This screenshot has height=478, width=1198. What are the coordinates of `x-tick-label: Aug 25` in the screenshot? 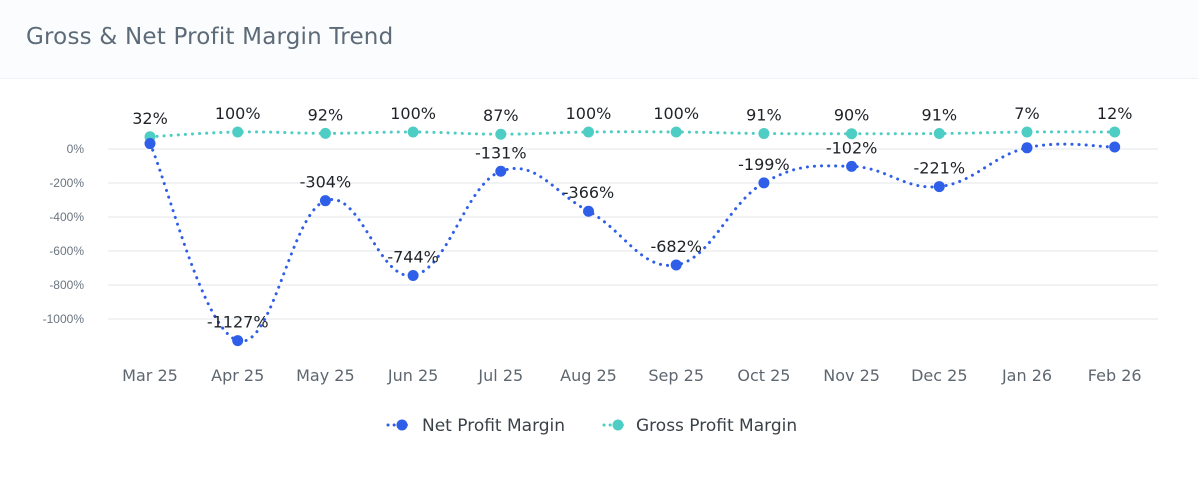 It's located at (588, 375).